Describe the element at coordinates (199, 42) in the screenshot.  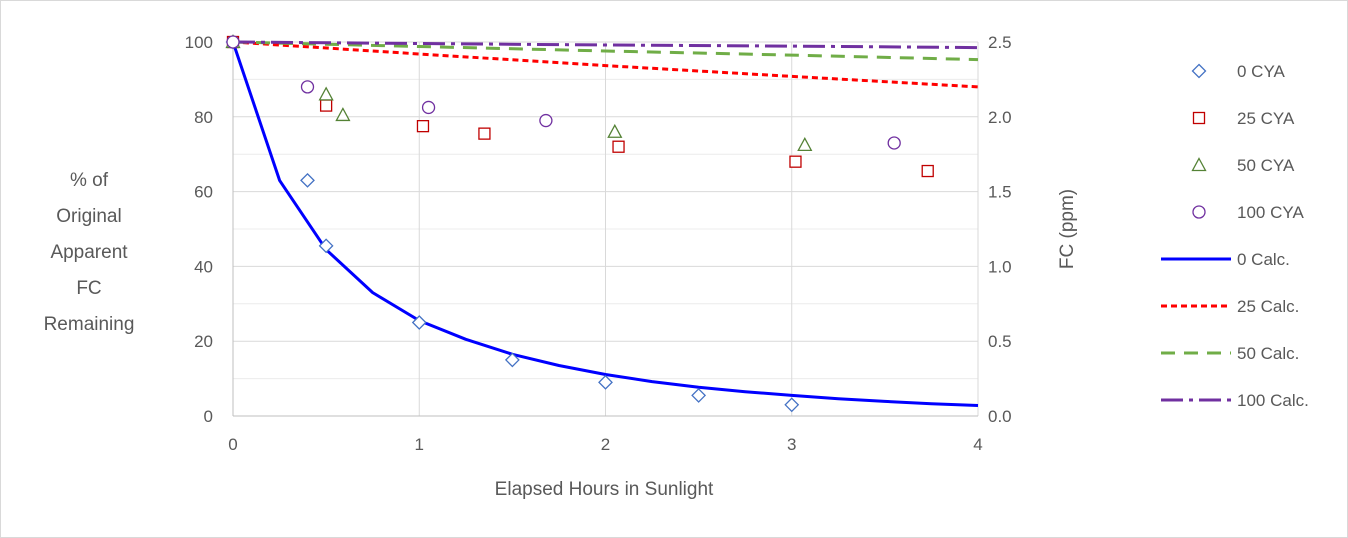
I see `y-tick-label: 100` at that location.